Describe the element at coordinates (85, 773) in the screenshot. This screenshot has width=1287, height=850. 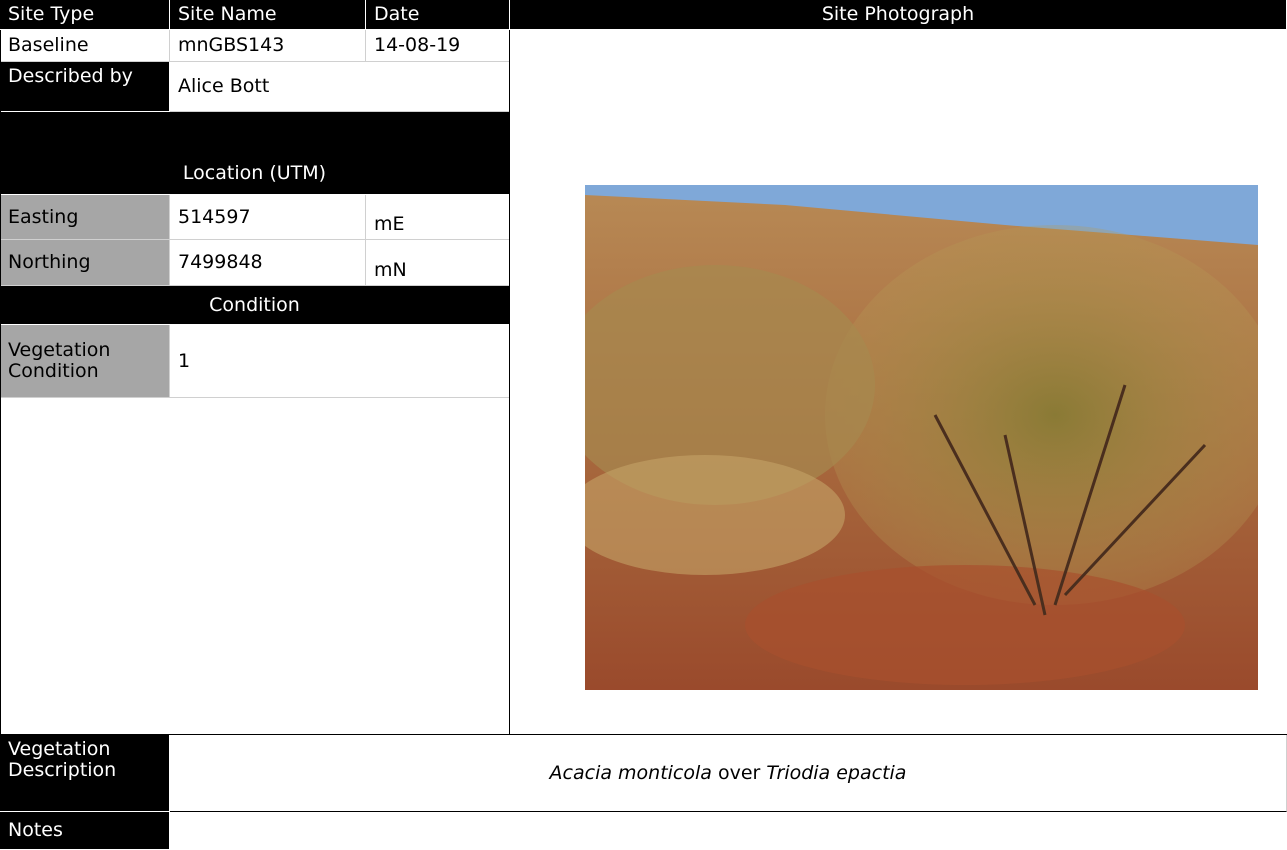
I see `label-cell: Vegetation Description` at that location.